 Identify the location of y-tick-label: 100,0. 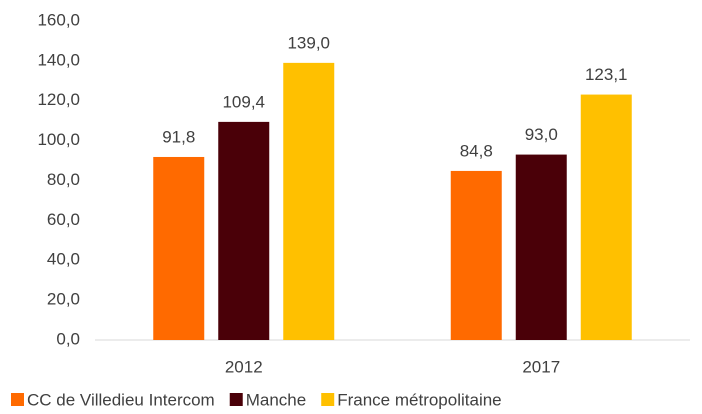
(58, 139).